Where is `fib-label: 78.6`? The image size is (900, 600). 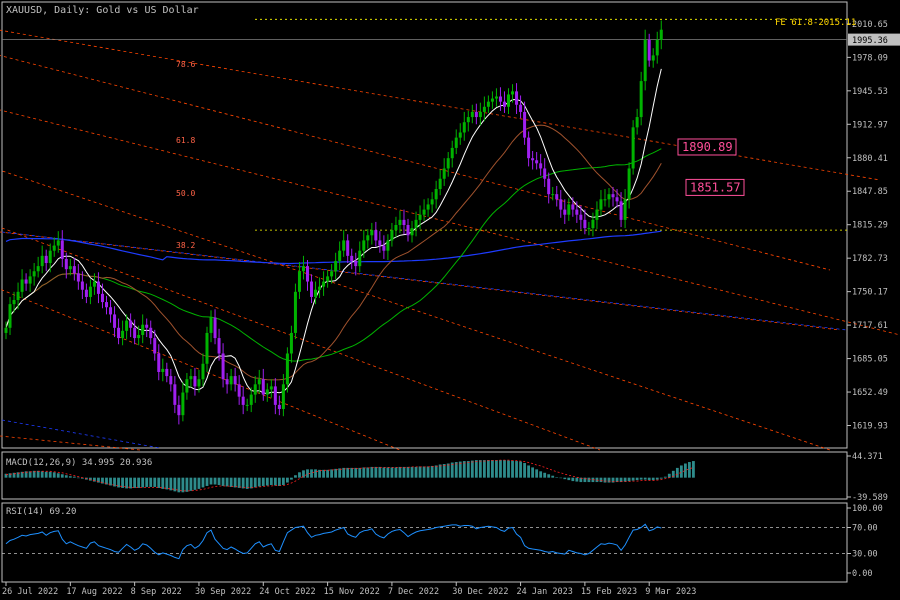
fib-label: 78.6 is located at coordinates (185, 64).